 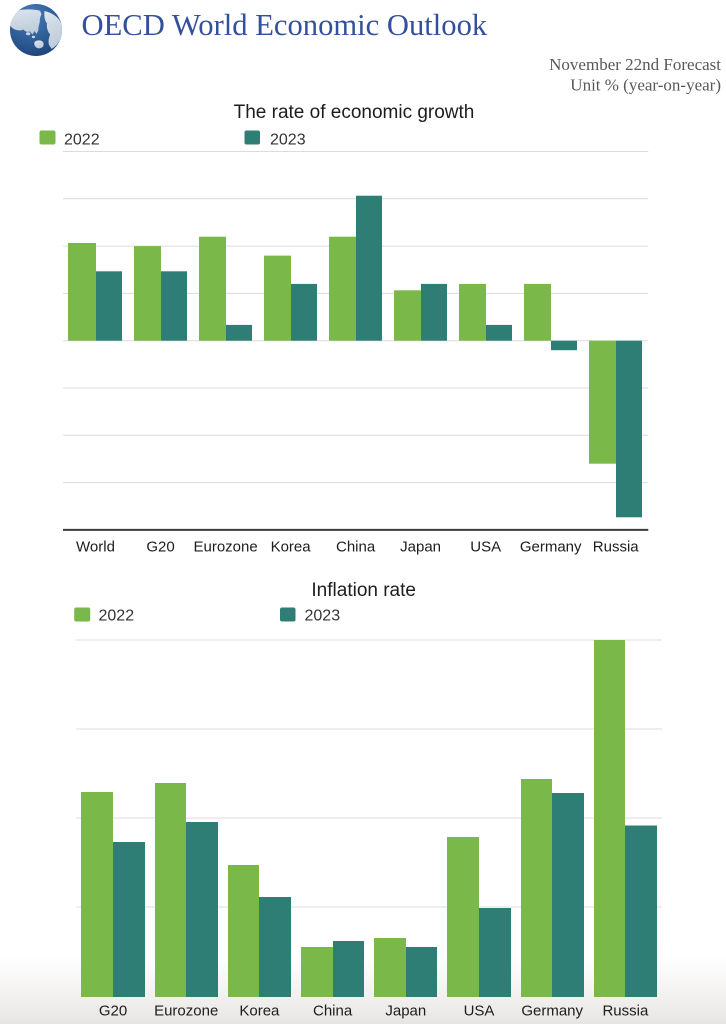 What do you see at coordinates (645, 85) in the screenshot?
I see `svg-text: Unit % (year-on-year)` at bounding box center [645, 85].